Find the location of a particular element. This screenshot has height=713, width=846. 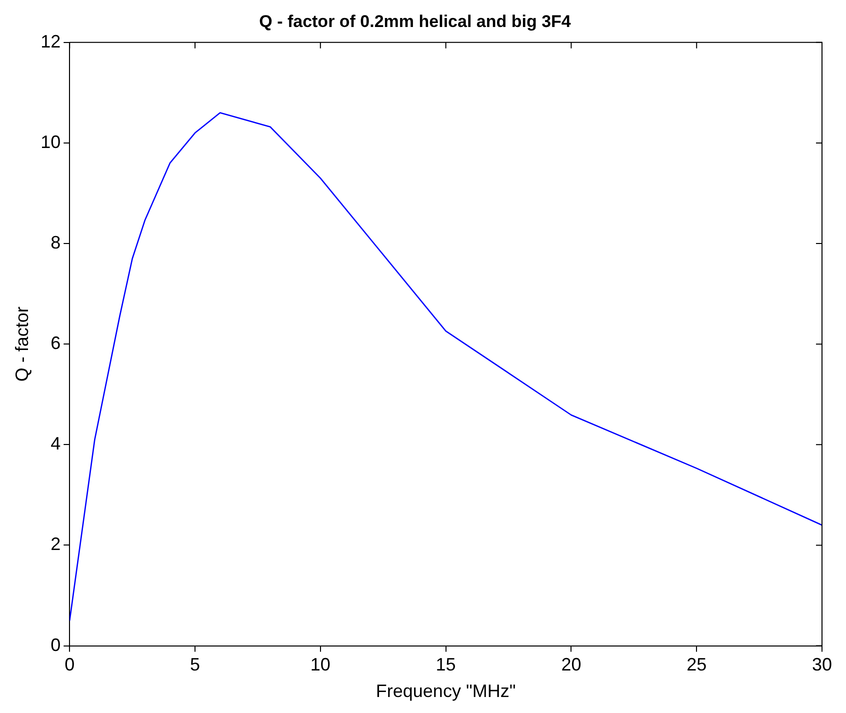

chart-title: Q - factor of 0.2mm helical and big 3F4 is located at coordinates (415, 21).